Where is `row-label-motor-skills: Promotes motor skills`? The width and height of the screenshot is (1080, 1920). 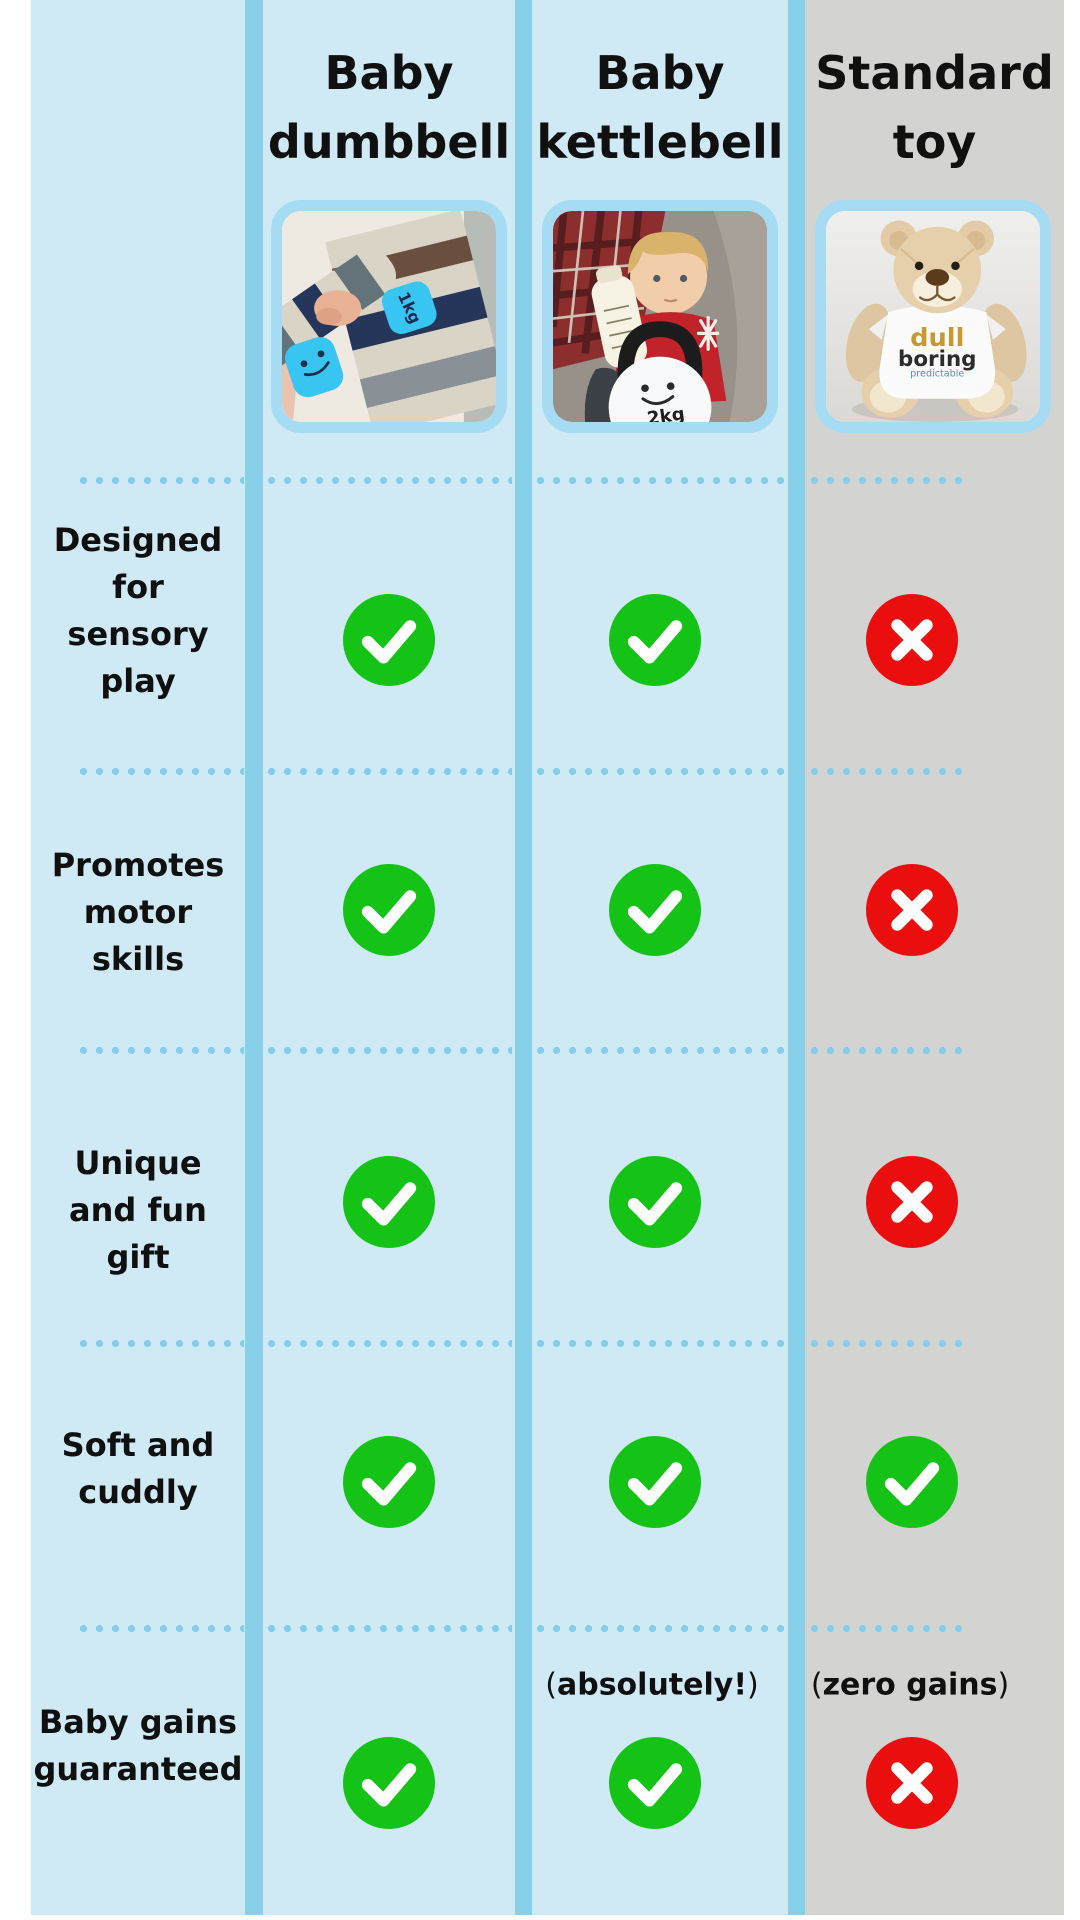 row-label-motor-skills: Promotes motor skills is located at coordinates (138, 912).